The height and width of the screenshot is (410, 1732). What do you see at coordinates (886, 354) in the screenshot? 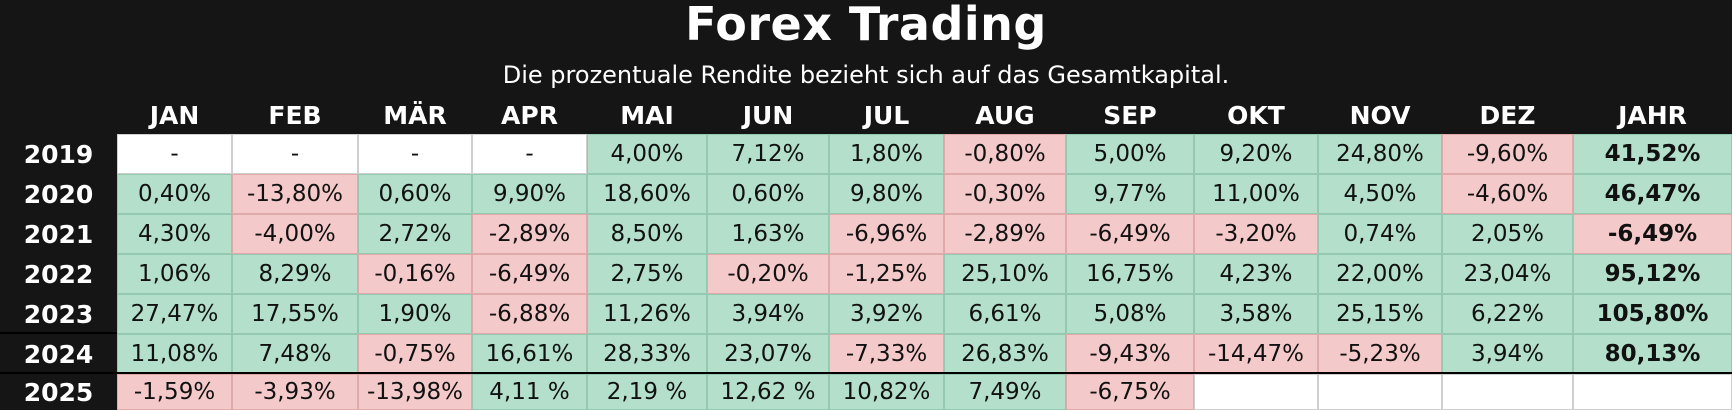
I see `monthly-return-cell: -7,33%` at bounding box center [886, 354].